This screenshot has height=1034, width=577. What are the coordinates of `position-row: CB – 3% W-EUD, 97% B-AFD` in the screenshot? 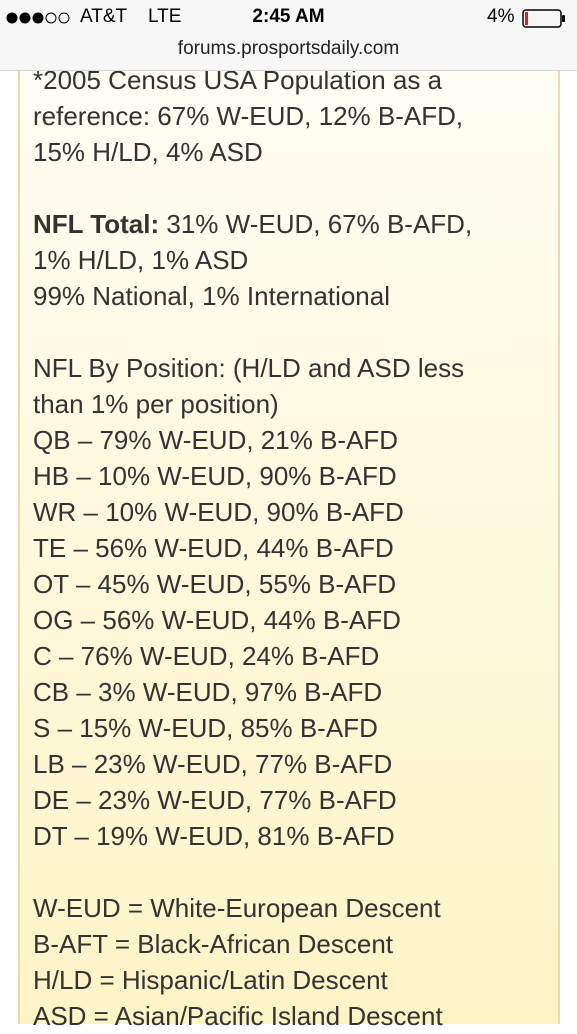 It's located at (208, 692).